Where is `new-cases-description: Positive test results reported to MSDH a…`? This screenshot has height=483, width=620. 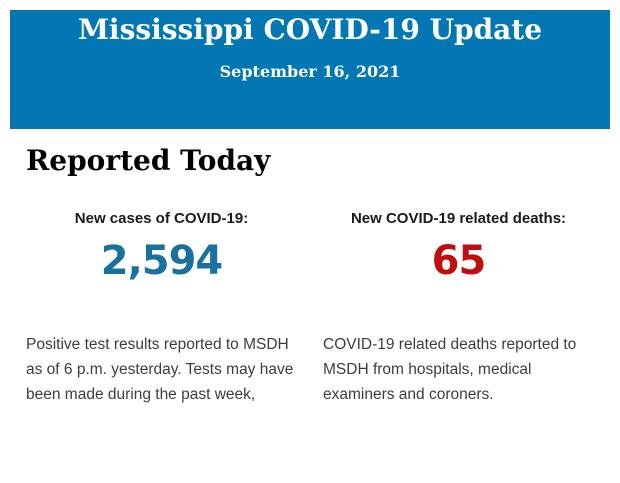 new-cases-description: Positive test results reported to MSDH a… is located at coordinates (160, 369).